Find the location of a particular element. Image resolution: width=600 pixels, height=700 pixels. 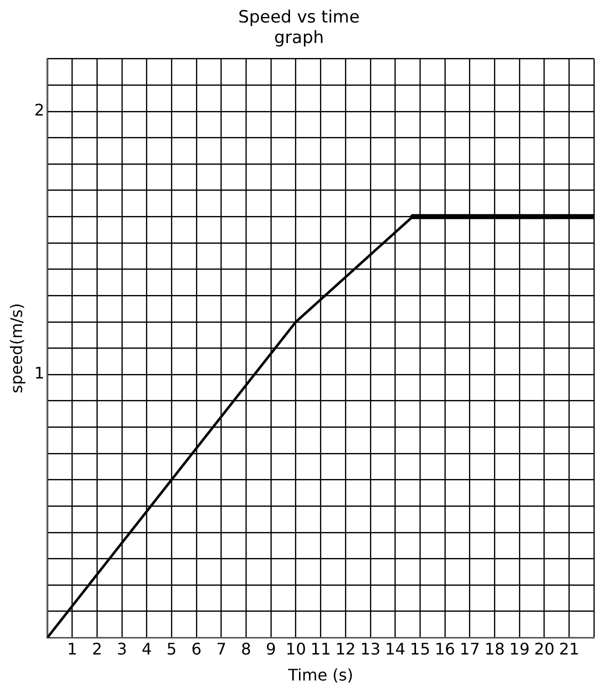

x-tick-label: 4 is located at coordinates (147, 648).